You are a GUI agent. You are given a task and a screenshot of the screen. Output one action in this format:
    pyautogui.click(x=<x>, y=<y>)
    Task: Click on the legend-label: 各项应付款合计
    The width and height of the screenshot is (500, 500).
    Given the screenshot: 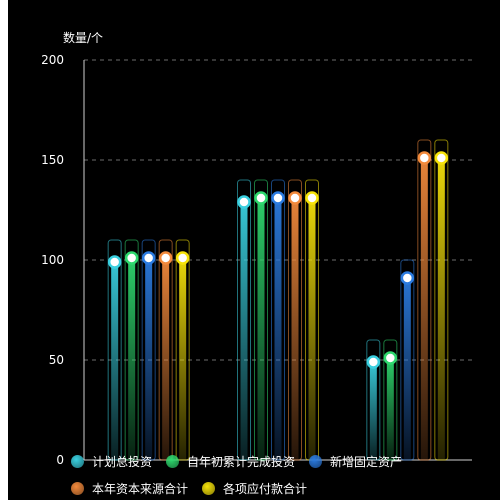 What is the action you would take?
    pyautogui.click(x=265, y=489)
    